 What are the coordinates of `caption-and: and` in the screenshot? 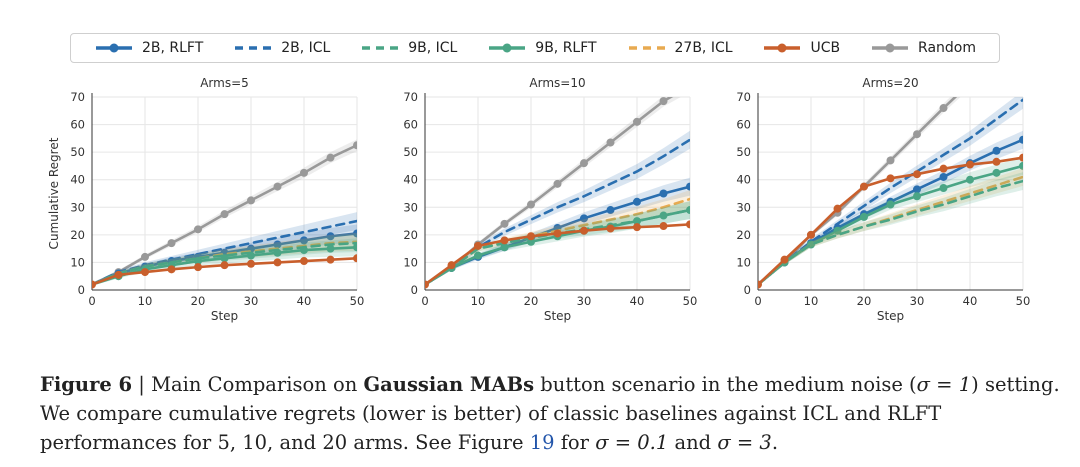 It's located at (693, 442).